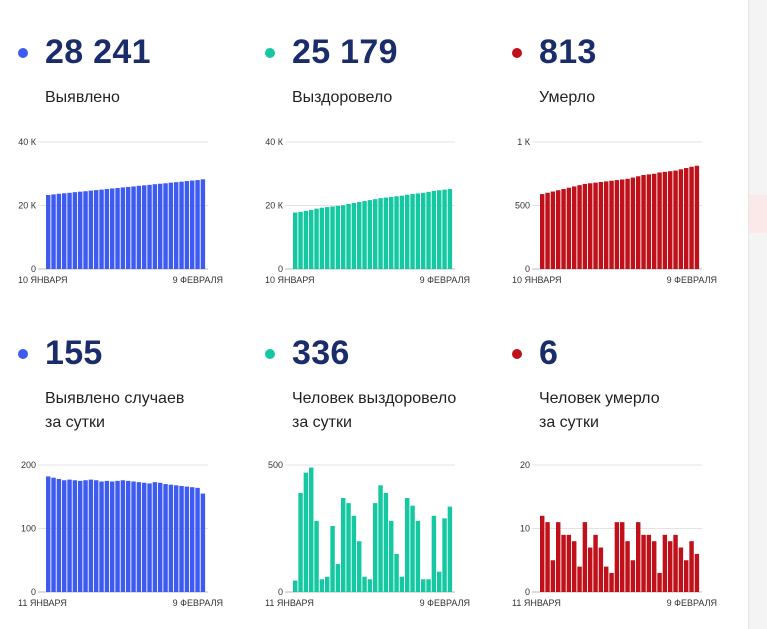 This screenshot has height=629, width=767. What do you see at coordinates (345, 52) in the screenshot?
I see `stat-value: 25 179` at bounding box center [345, 52].